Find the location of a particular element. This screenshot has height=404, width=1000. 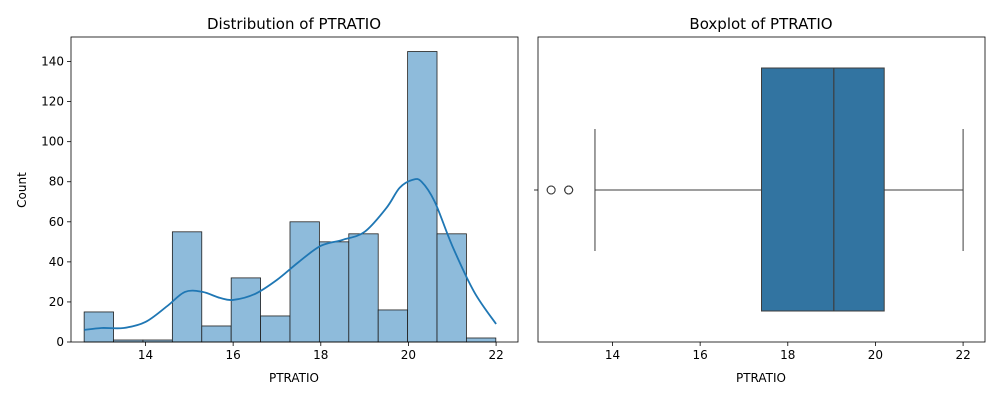

histogram-x-tick-label: 14 is located at coordinates (145, 355).